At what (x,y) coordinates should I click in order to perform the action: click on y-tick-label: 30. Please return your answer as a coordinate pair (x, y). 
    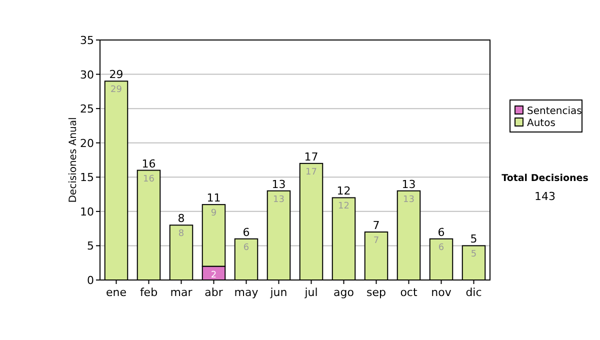
    Looking at the image, I should click on (87, 75).